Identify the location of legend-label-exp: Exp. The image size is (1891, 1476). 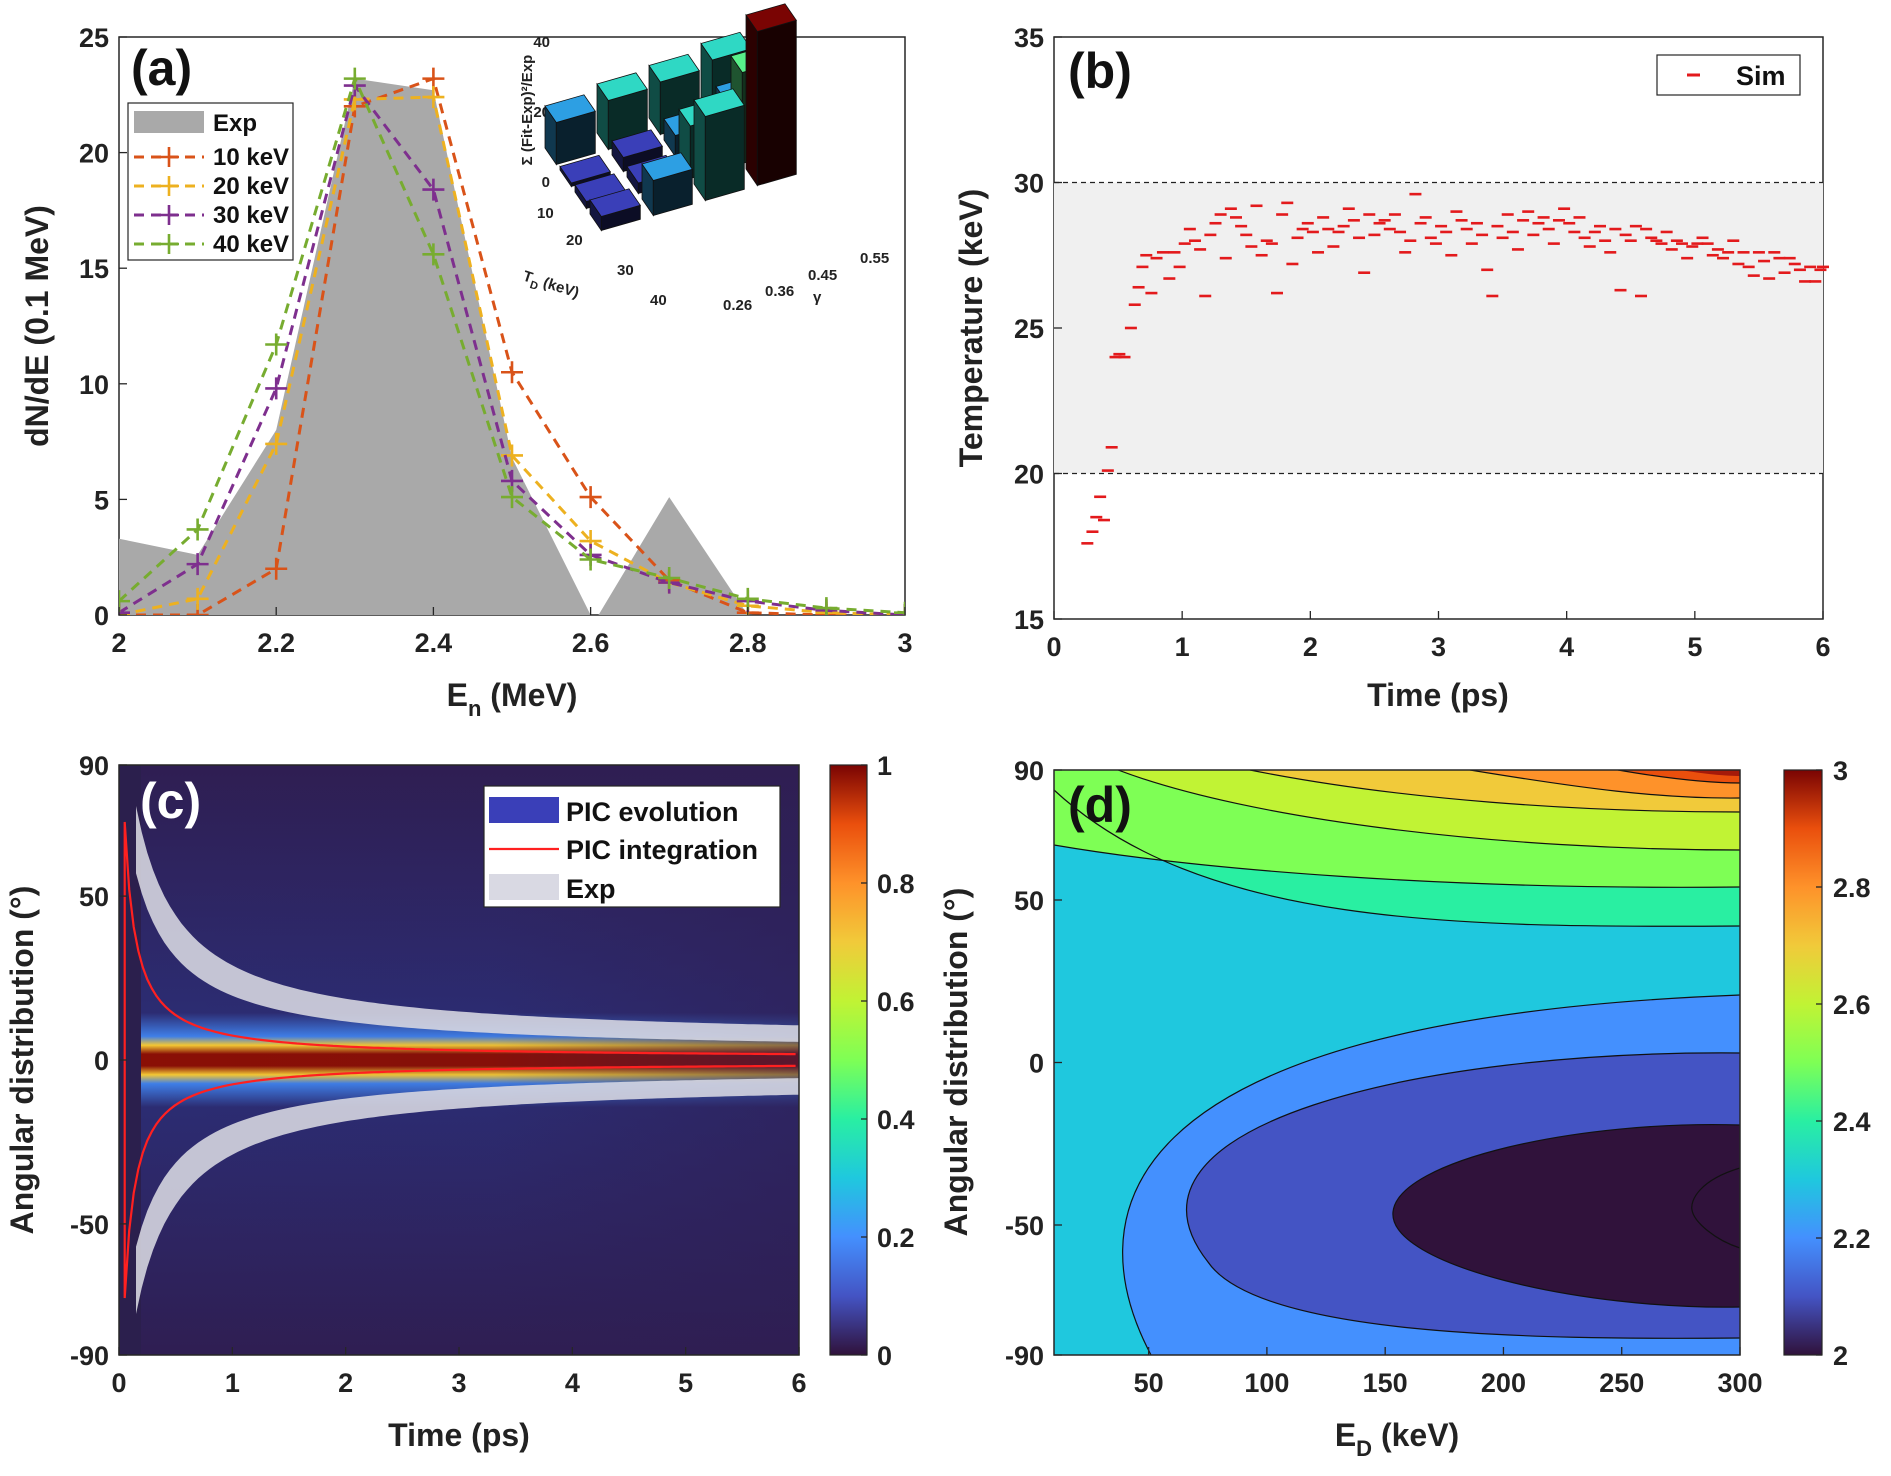
(591, 889).